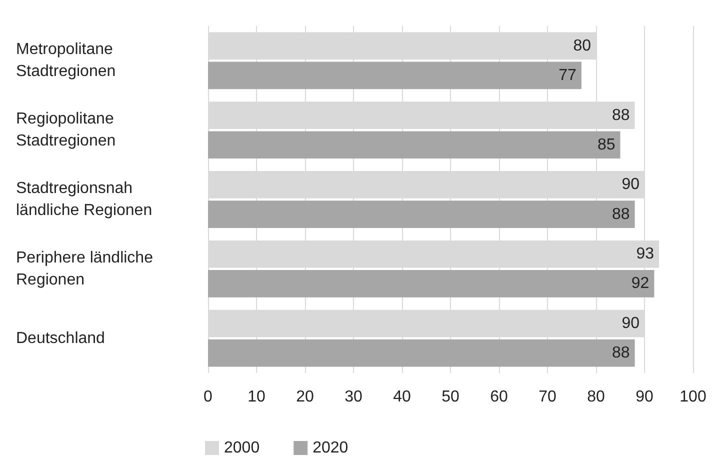 Image resolution: width=723 pixels, height=471 pixels. Describe the element at coordinates (84, 199) in the screenshot. I see `y-tick-label: Stadtregionsnah ländliche Regionen` at that location.